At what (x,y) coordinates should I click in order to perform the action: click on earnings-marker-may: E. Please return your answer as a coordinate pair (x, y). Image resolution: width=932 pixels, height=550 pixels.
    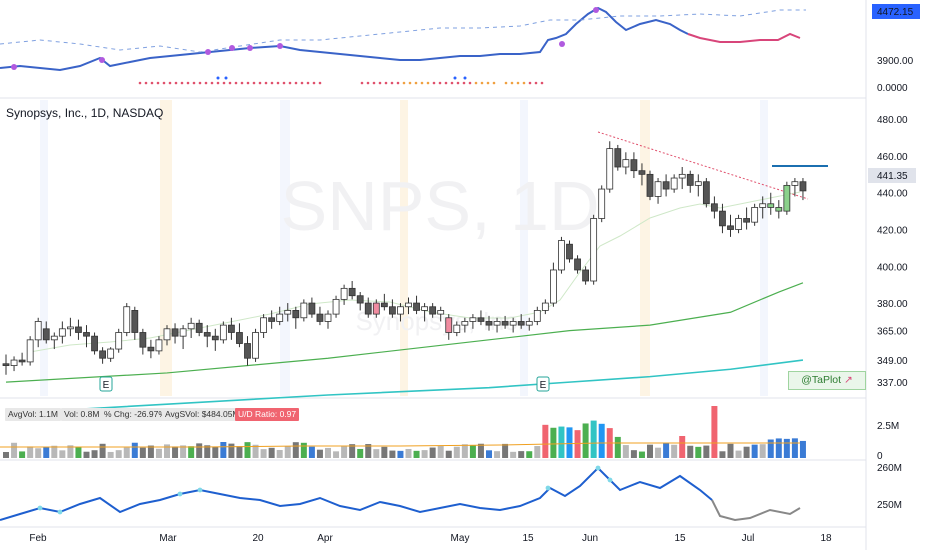
    Looking at the image, I should click on (543, 384).